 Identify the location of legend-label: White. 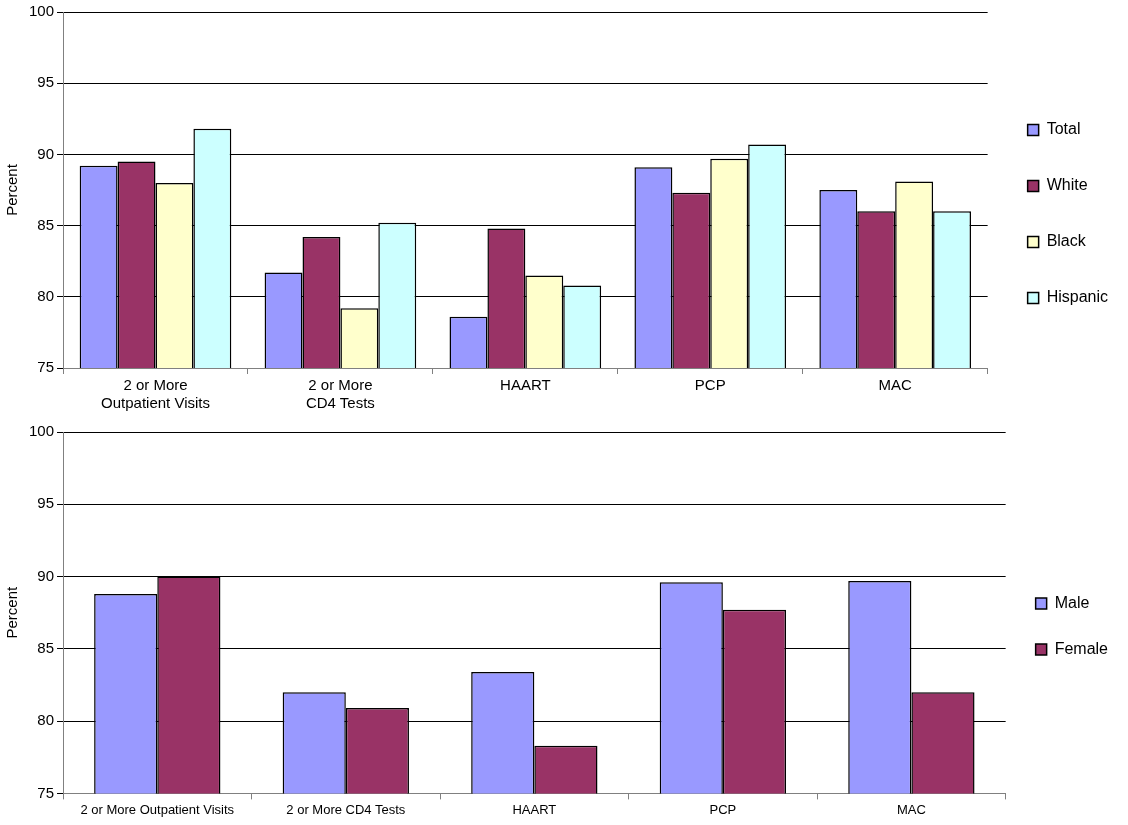
(1067, 185).